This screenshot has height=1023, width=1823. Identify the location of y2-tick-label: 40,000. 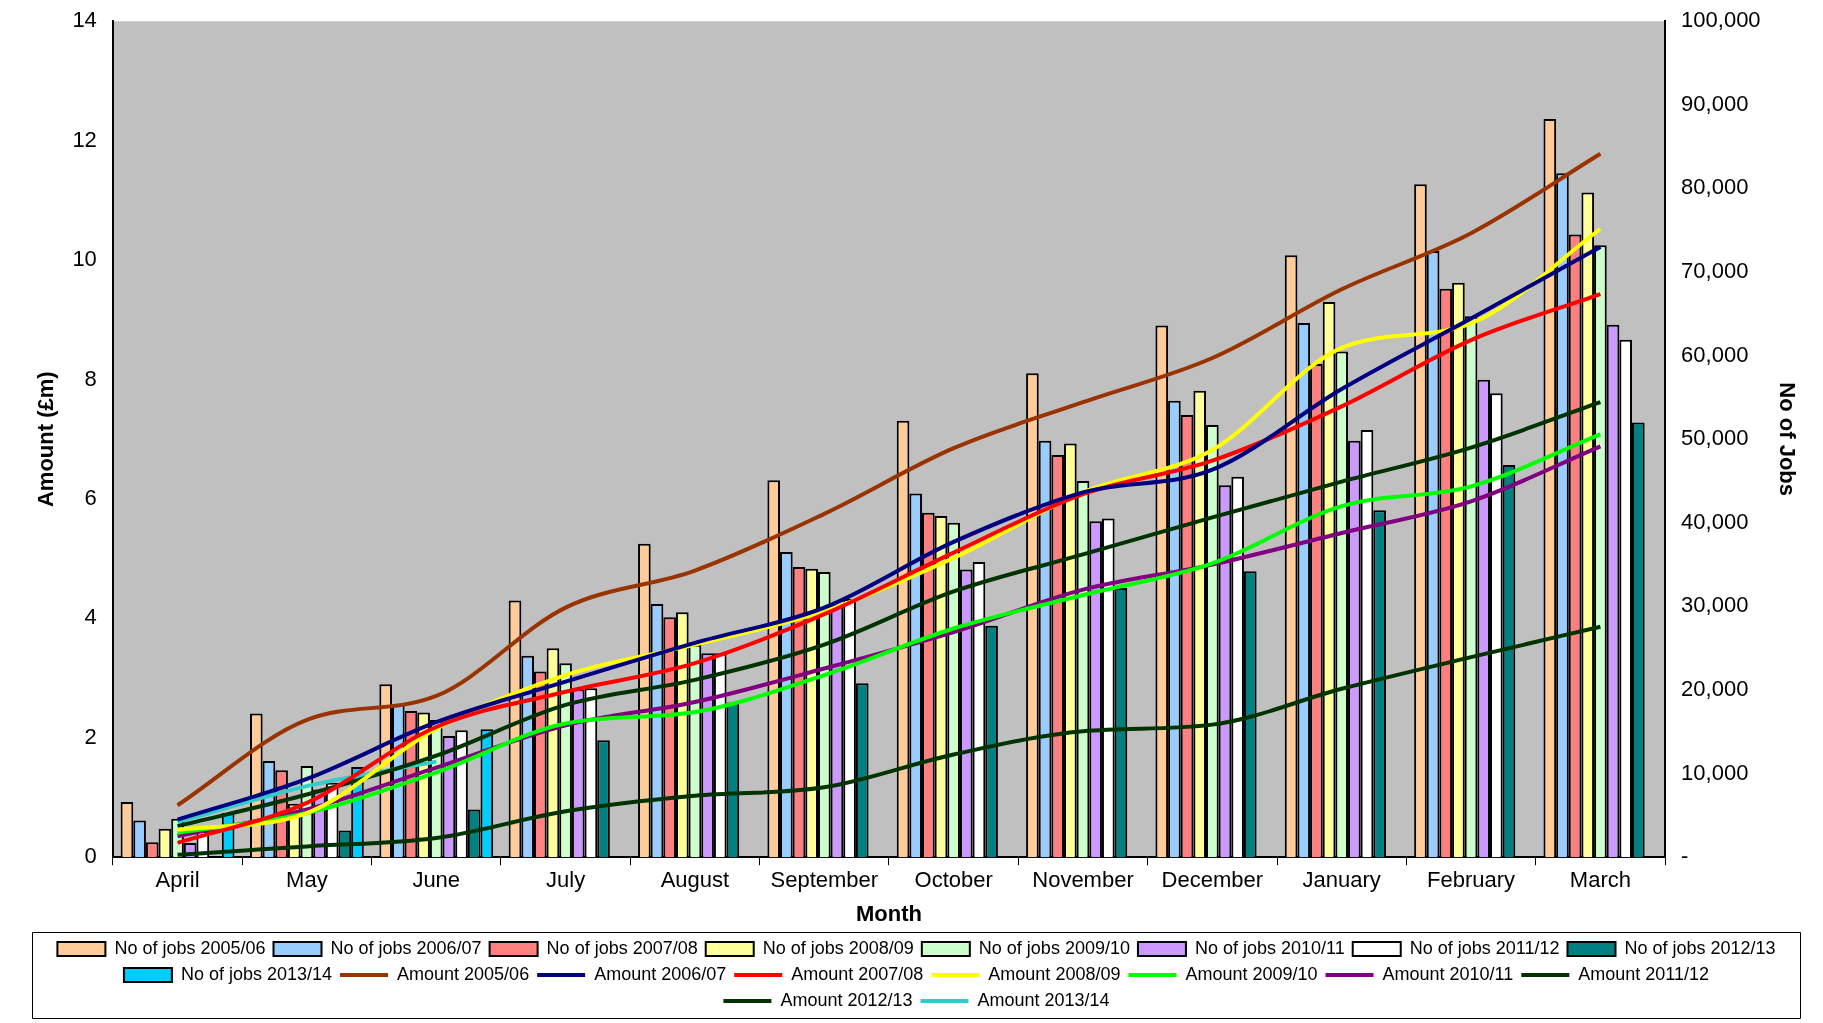
(1715, 521).